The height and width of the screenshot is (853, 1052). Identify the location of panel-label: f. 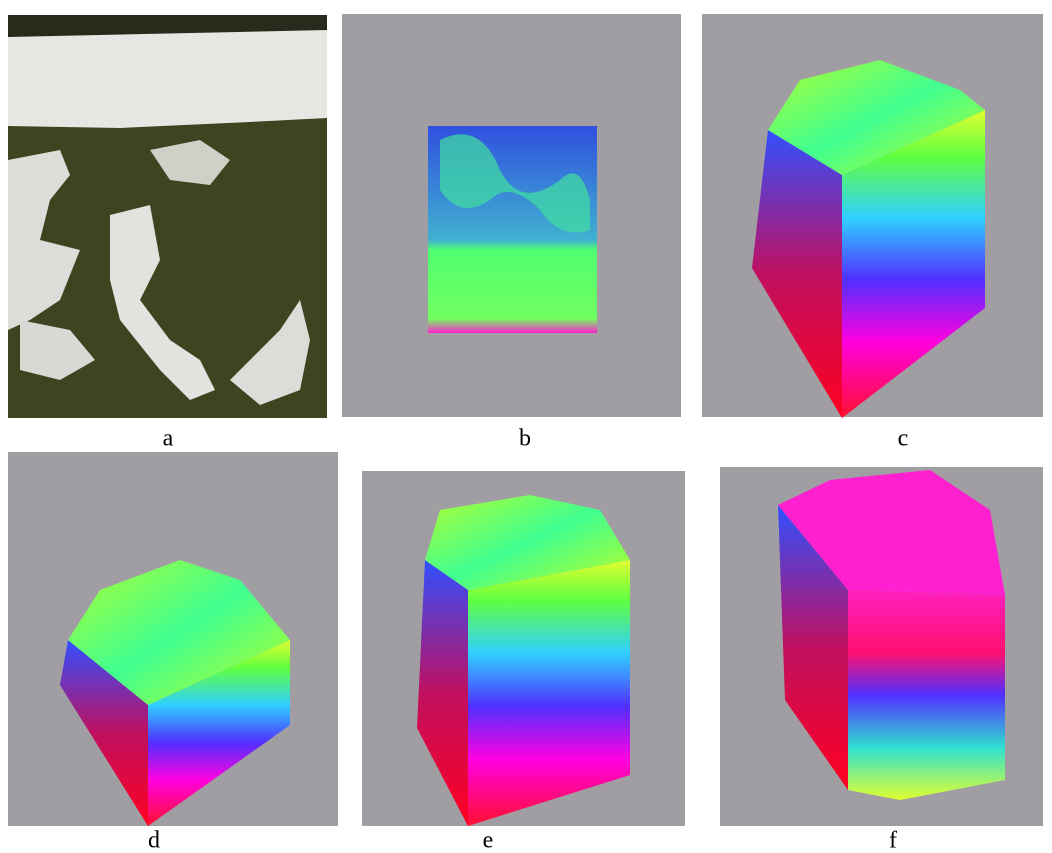
(893, 840).